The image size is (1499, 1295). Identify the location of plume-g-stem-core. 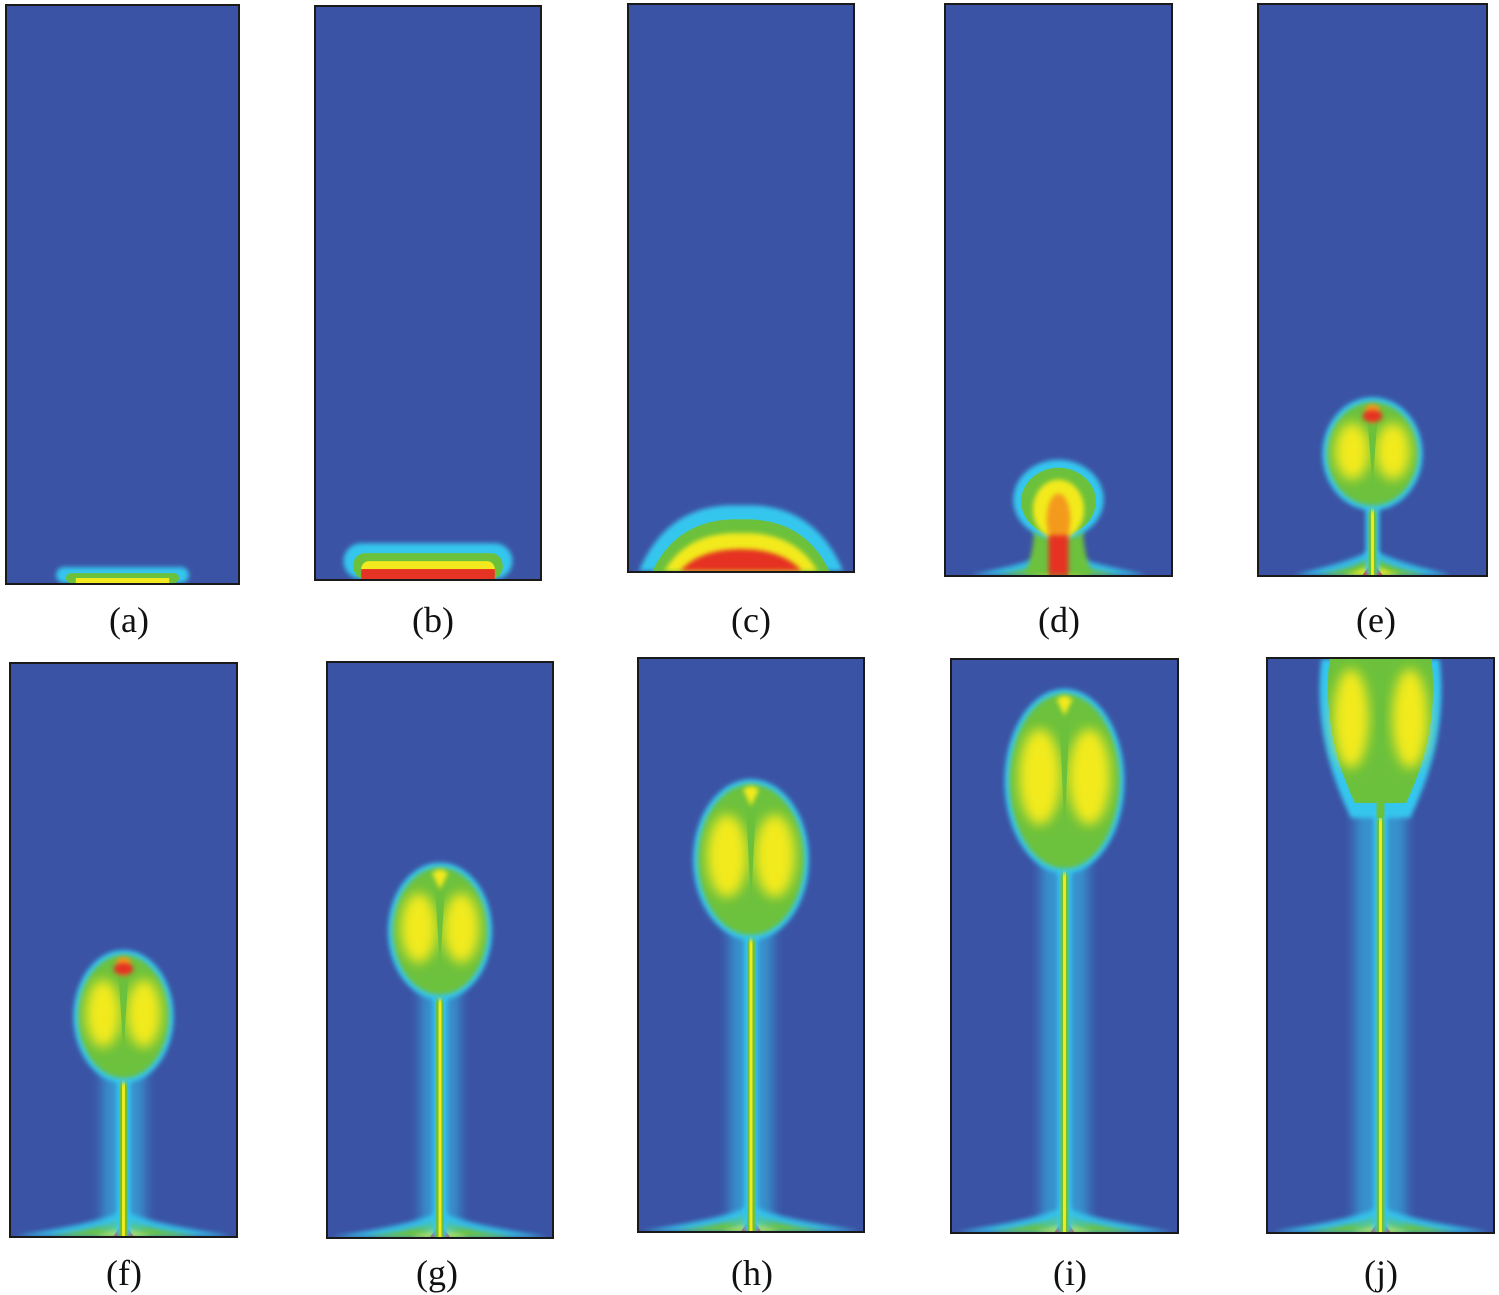
(440, 1069).